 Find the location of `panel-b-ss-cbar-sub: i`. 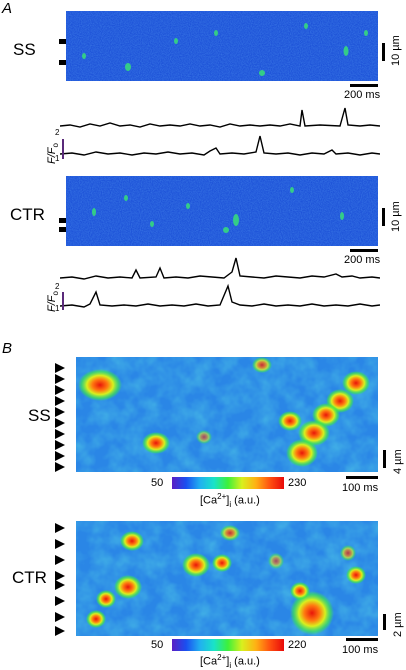

panel-b-ss-cbar-sub: i is located at coordinates (230, 504).